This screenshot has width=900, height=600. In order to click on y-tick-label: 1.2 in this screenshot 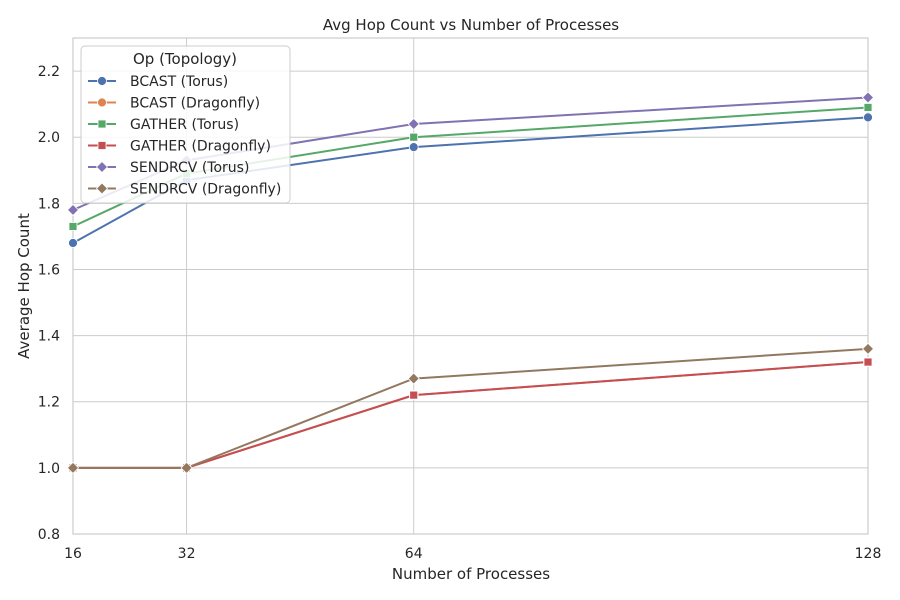, I will do `click(49, 403)`.